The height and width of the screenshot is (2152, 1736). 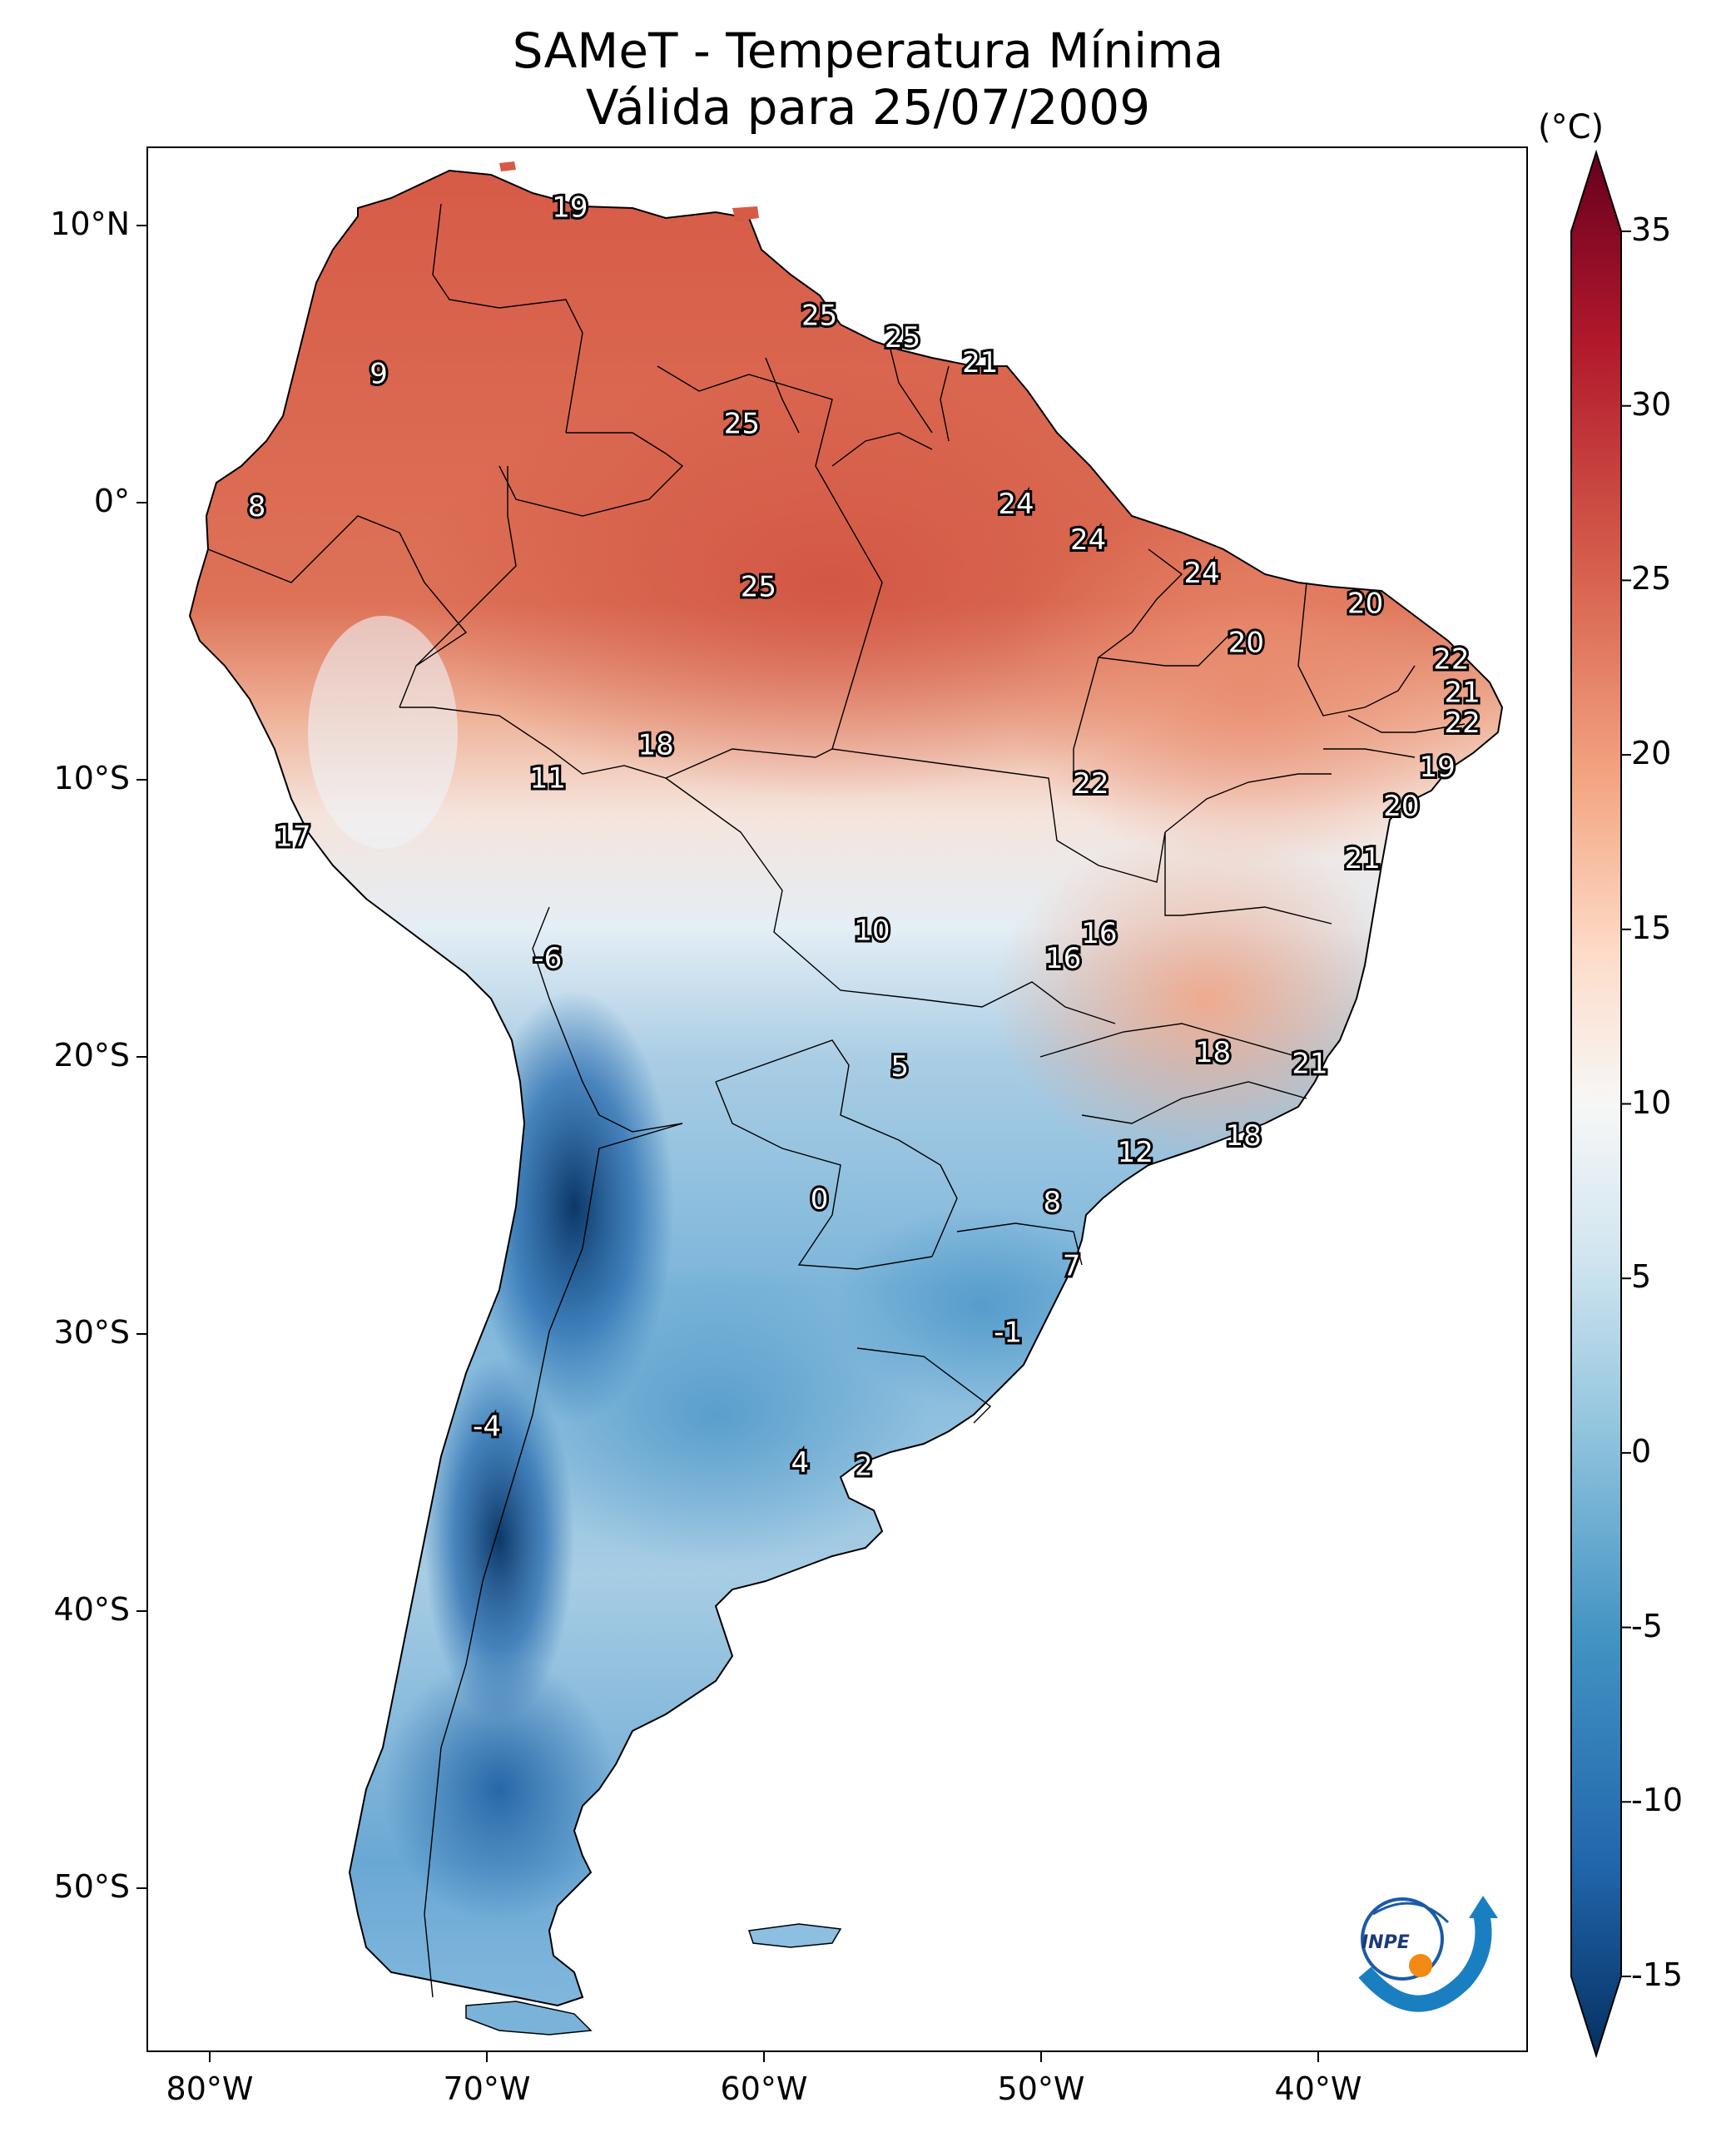 I want to click on y-tick-label: 50°S, so click(x=91, y=1886).